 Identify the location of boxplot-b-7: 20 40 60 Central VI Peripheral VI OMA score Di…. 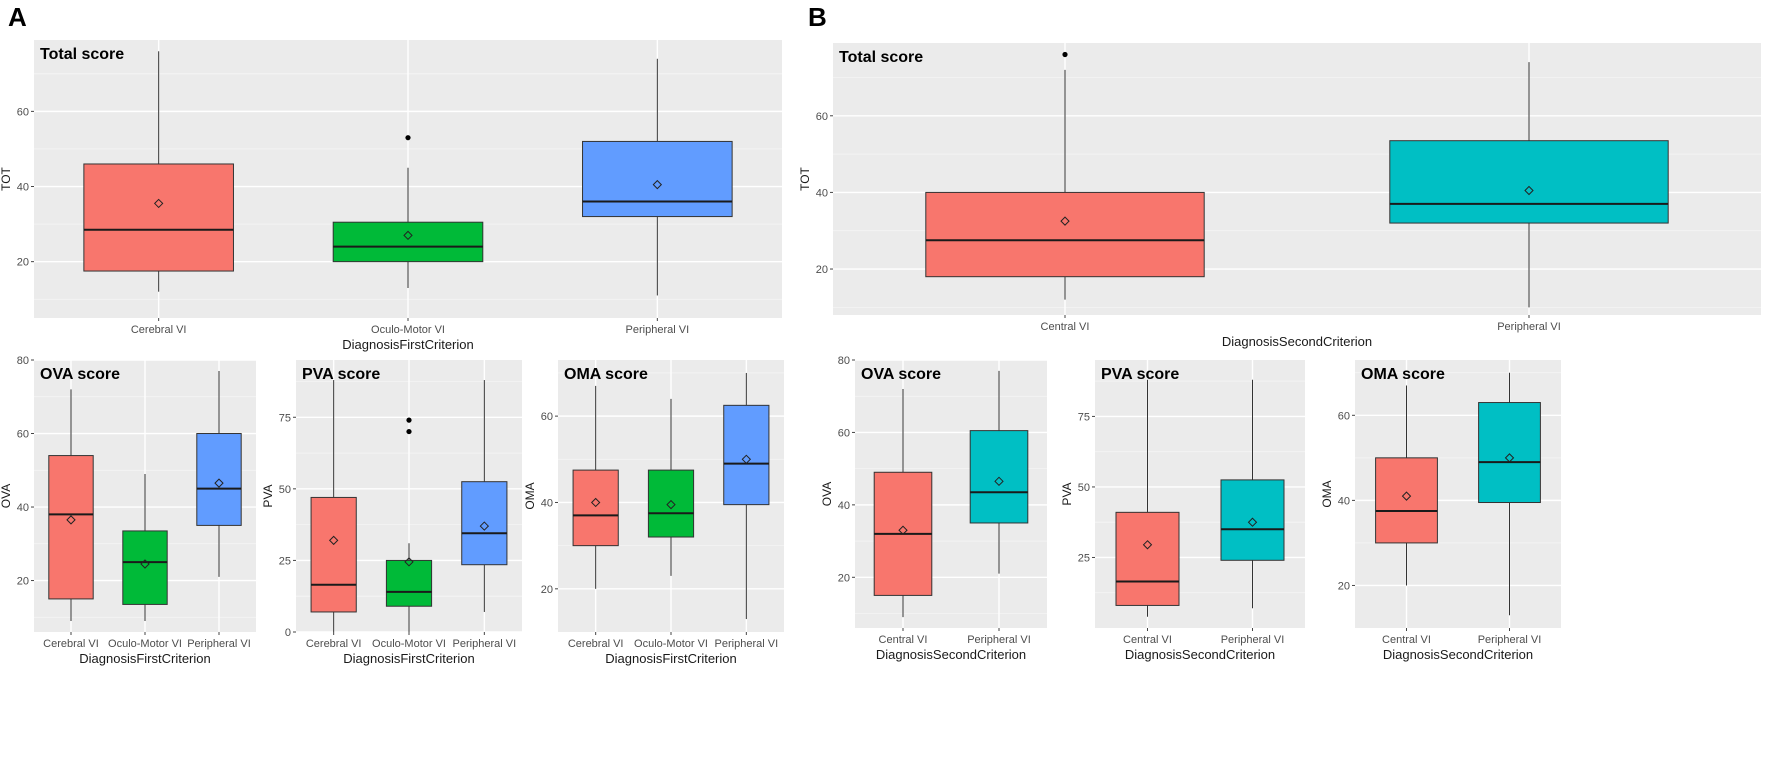
(1440, 511).